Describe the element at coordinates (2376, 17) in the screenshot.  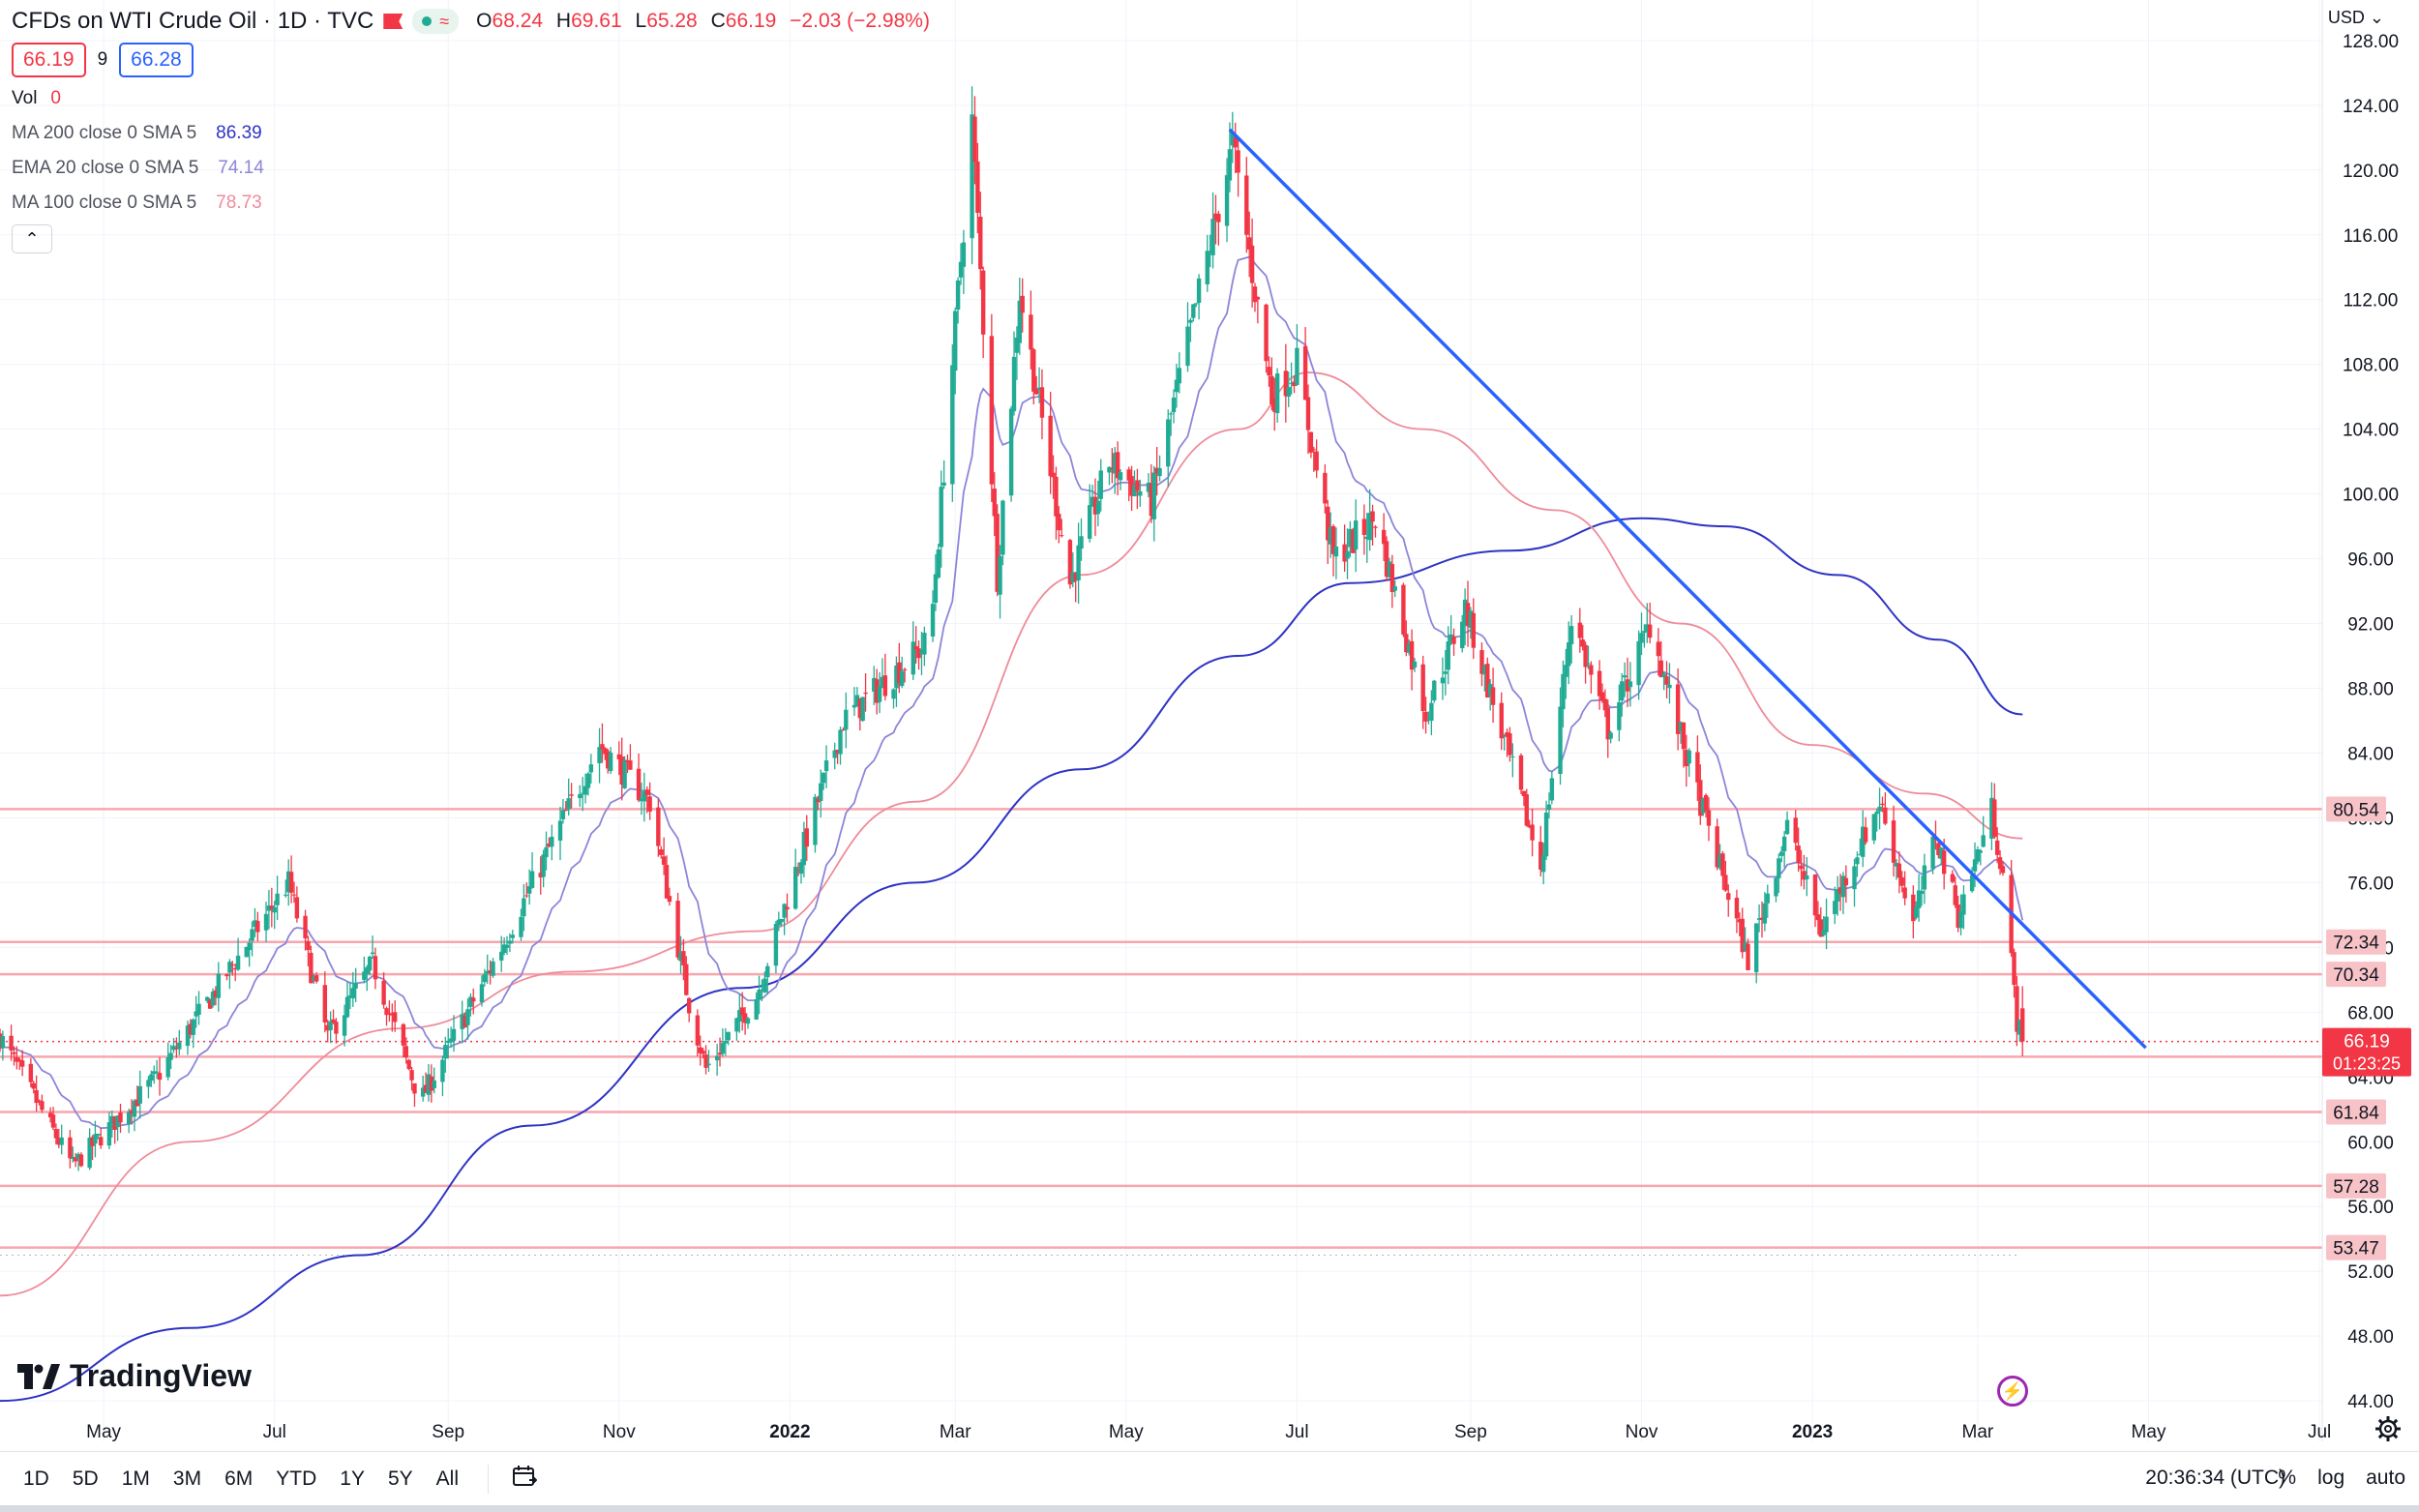
I see `chevron-down-icon: ⌄` at that location.